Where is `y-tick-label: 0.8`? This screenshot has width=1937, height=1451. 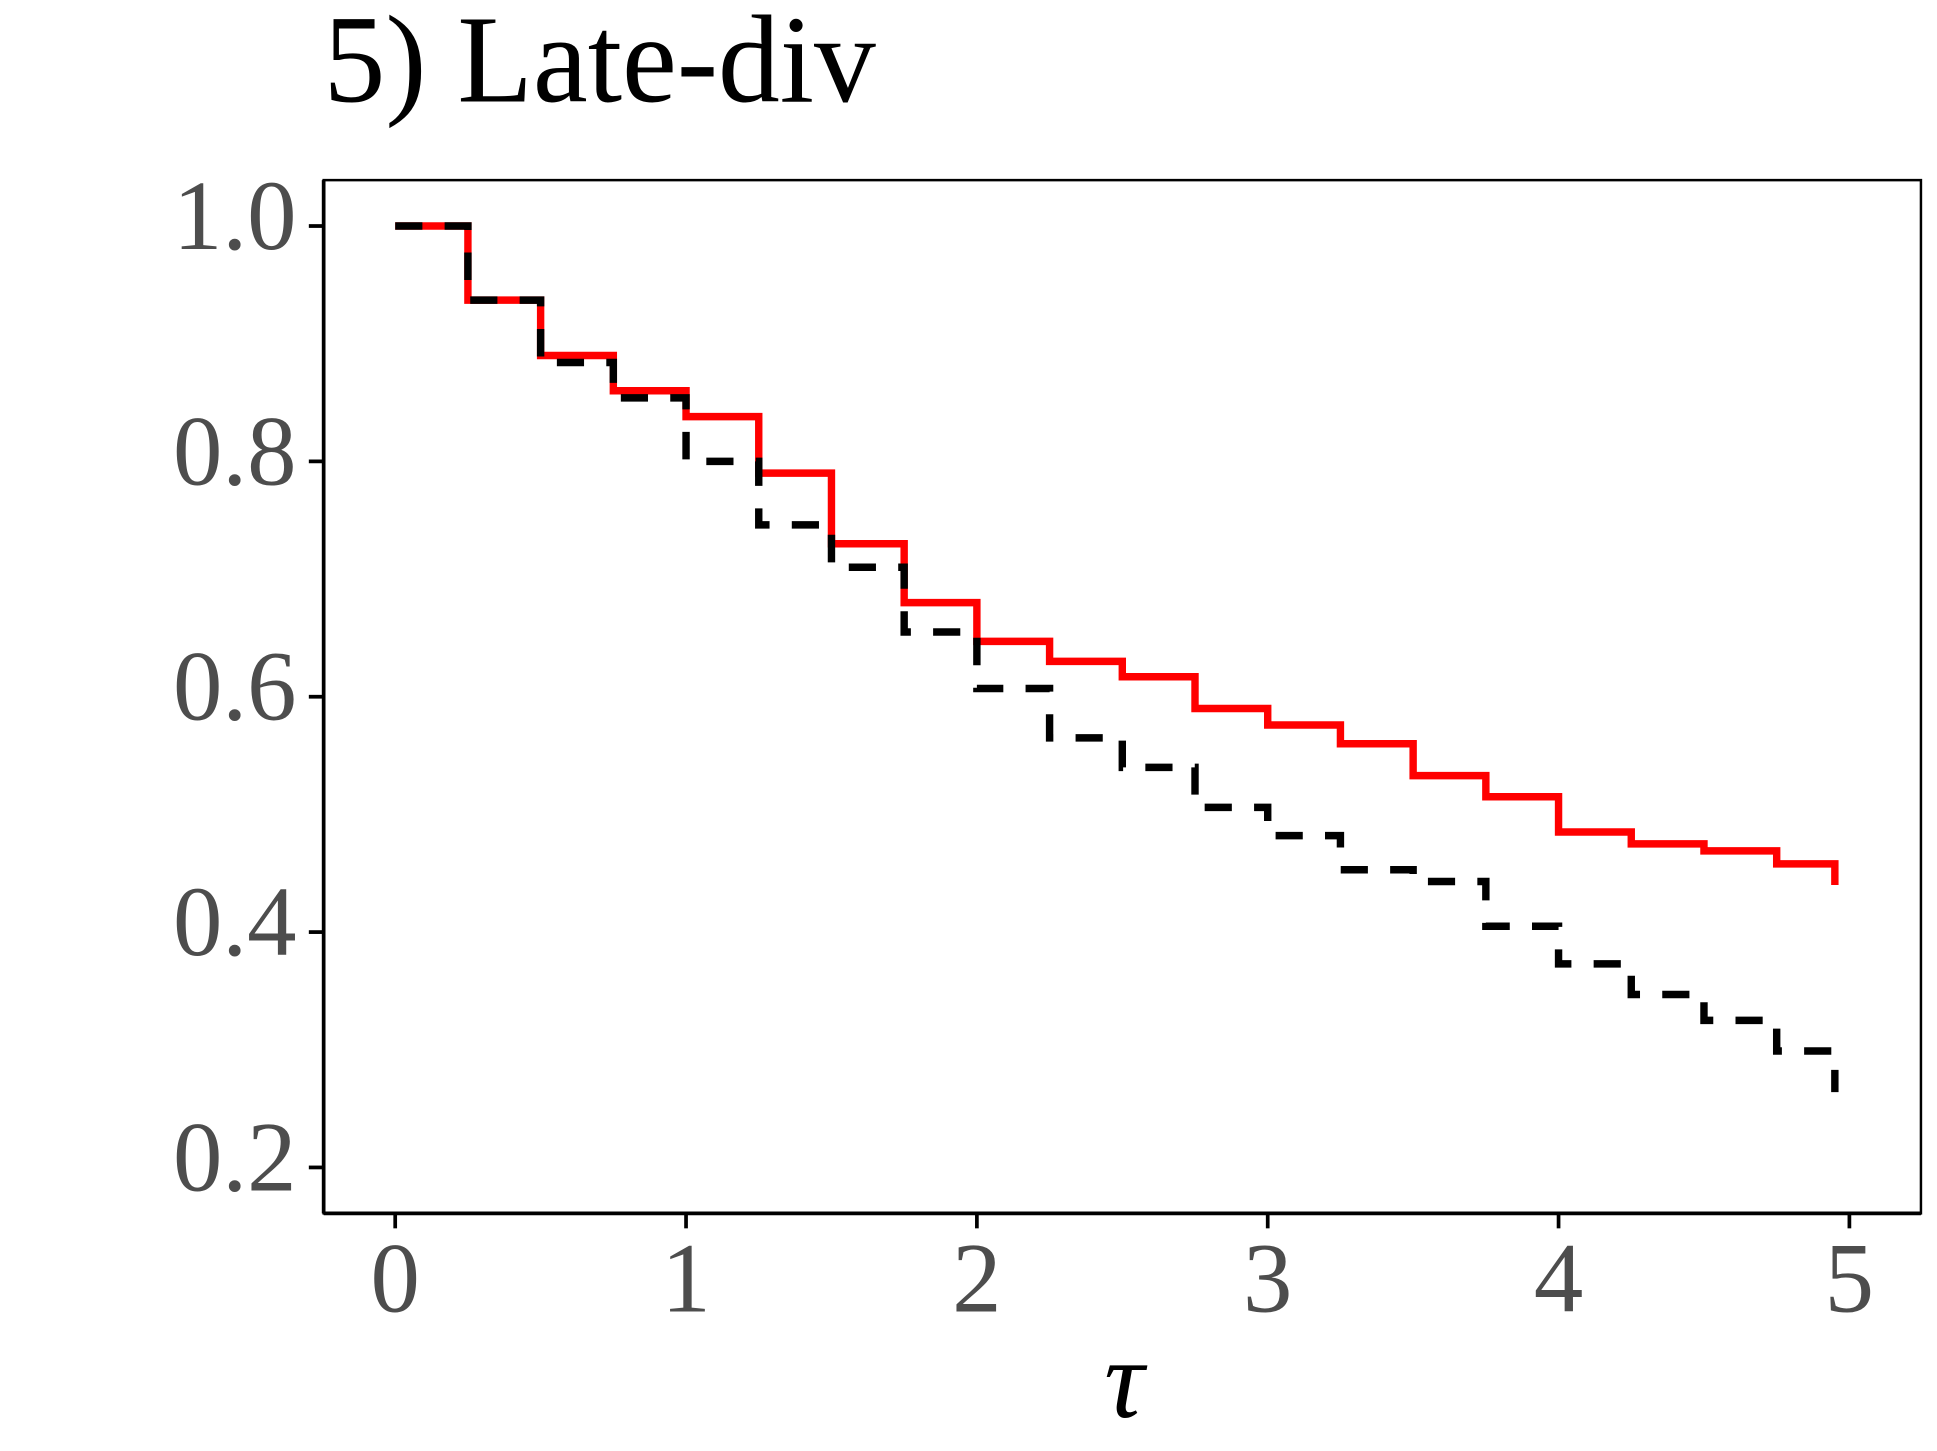 y-tick-label: 0.8 is located at coordinates (235, 451).